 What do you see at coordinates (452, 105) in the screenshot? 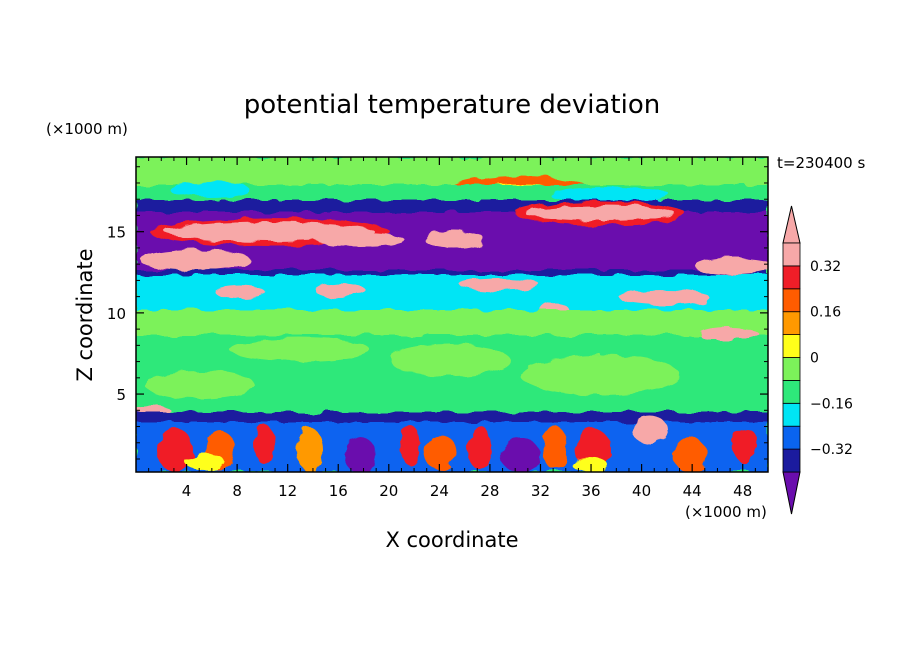
I see `chart-title: potential temperature deviation` at bounding box center [452, 105].